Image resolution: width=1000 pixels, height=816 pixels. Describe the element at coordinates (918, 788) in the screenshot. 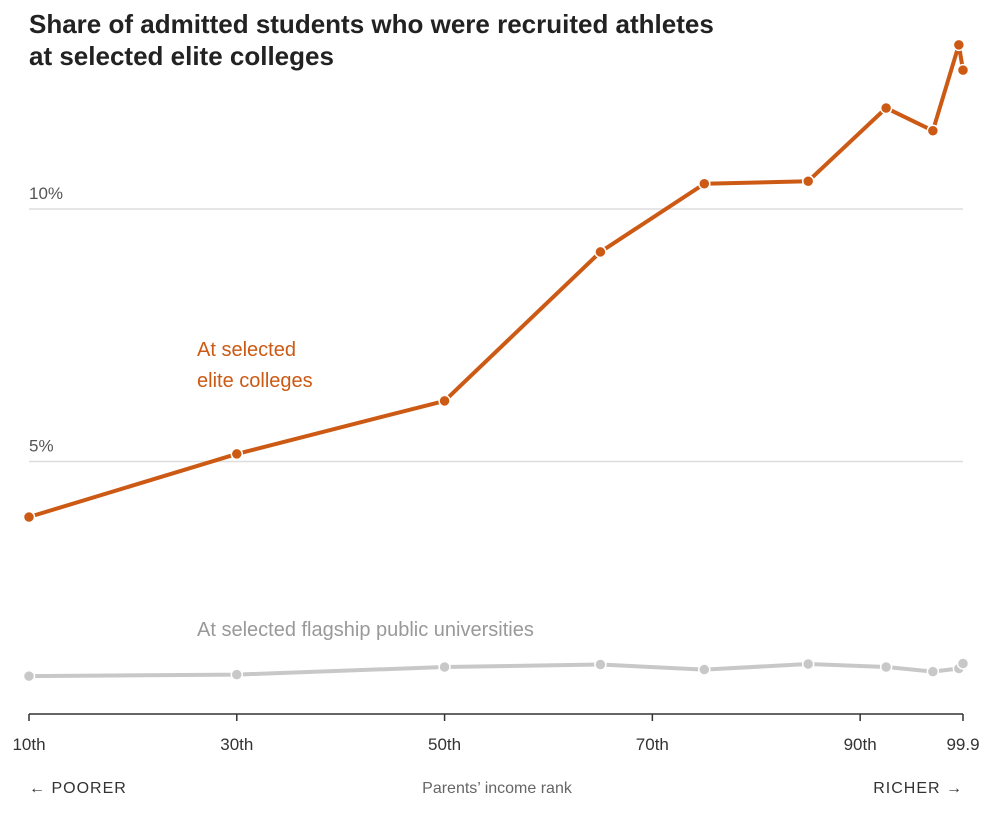

I see `x-right-label: RICHER →` at that location.